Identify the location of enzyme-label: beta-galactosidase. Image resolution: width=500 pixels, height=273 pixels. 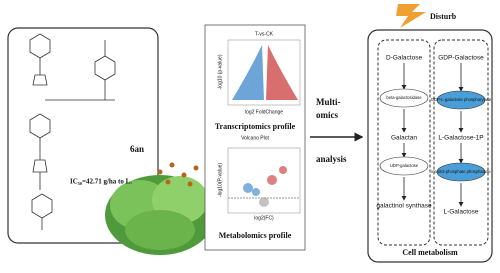
(404, 97).